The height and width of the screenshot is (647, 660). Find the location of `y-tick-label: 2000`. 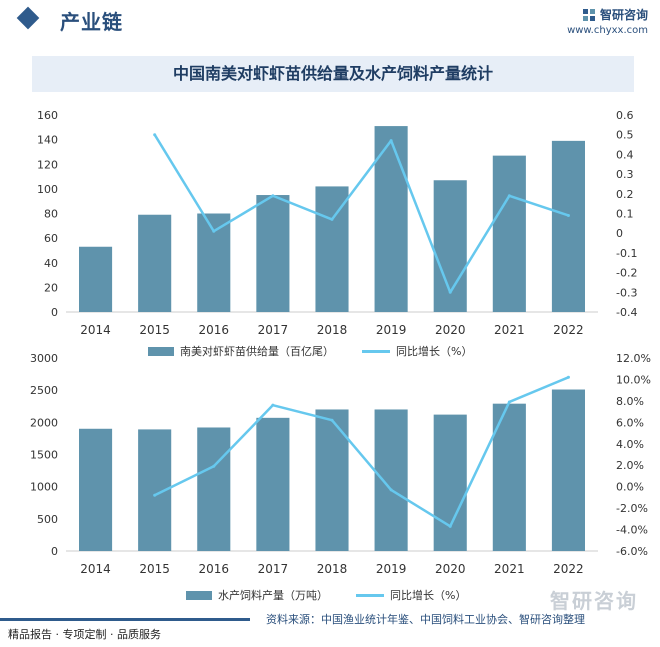

y-tick-label: 2000 is located at coordinates (44, 422).